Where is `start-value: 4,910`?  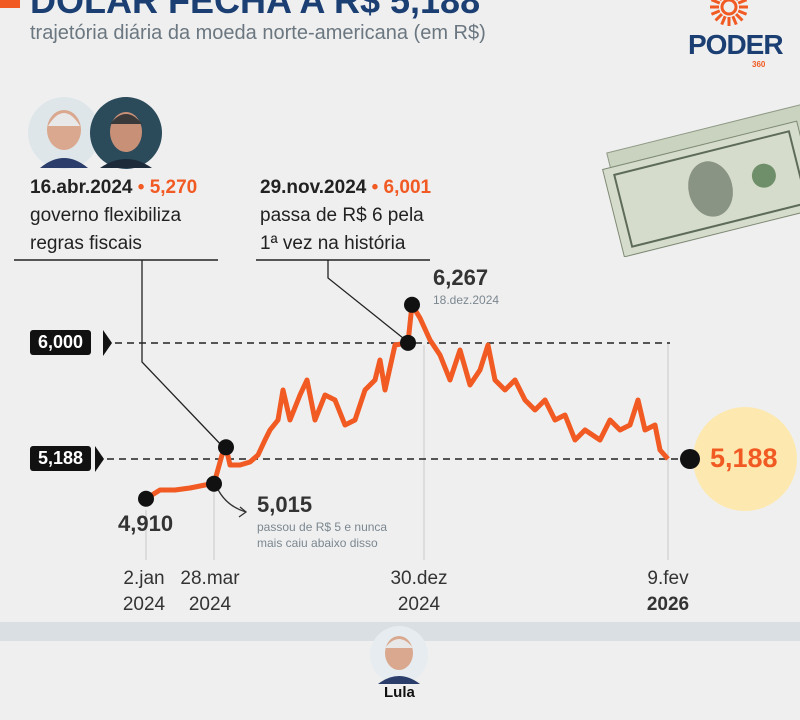 start-value: 4,910 is located at coordinates (146, 523).